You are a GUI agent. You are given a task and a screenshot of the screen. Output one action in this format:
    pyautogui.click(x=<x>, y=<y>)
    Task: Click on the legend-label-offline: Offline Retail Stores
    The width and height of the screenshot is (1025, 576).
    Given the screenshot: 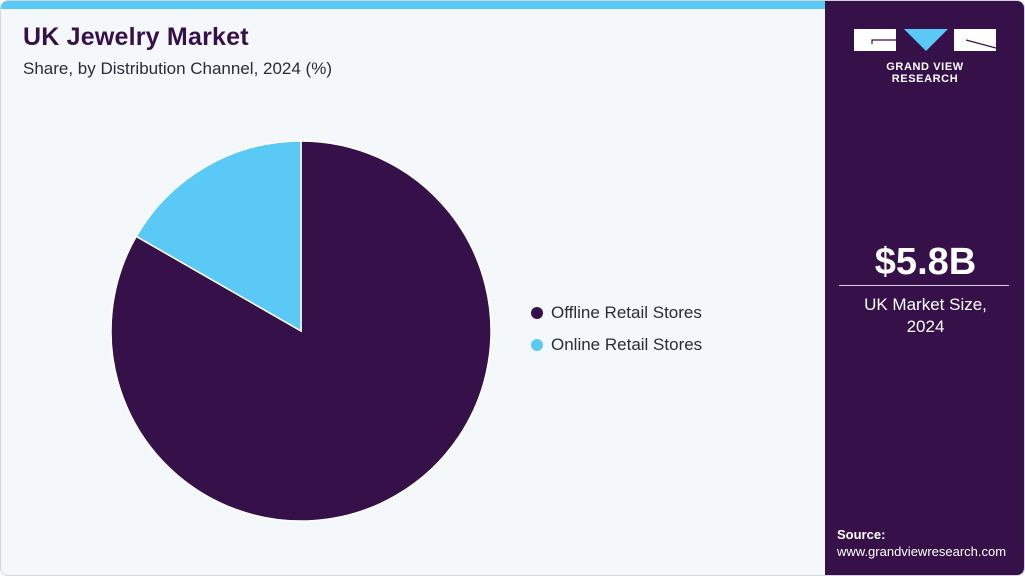 What is the action you would take?
    pyautogui.click(x=626, y=312)
    